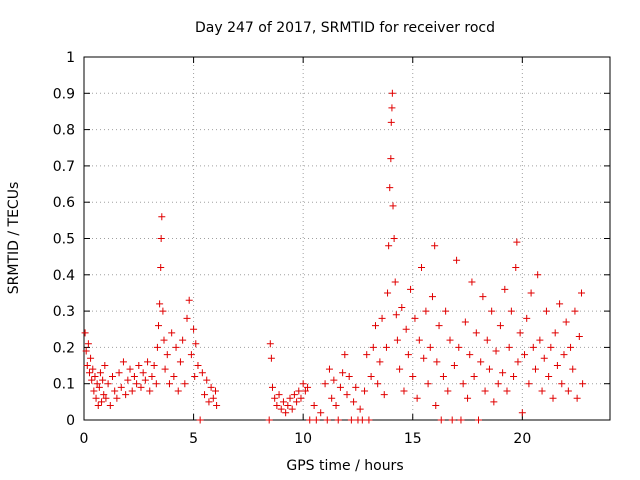  Describe the element at coordinates (70, 58) in the screenshot. I see `y-tick-label: 1` at that location.